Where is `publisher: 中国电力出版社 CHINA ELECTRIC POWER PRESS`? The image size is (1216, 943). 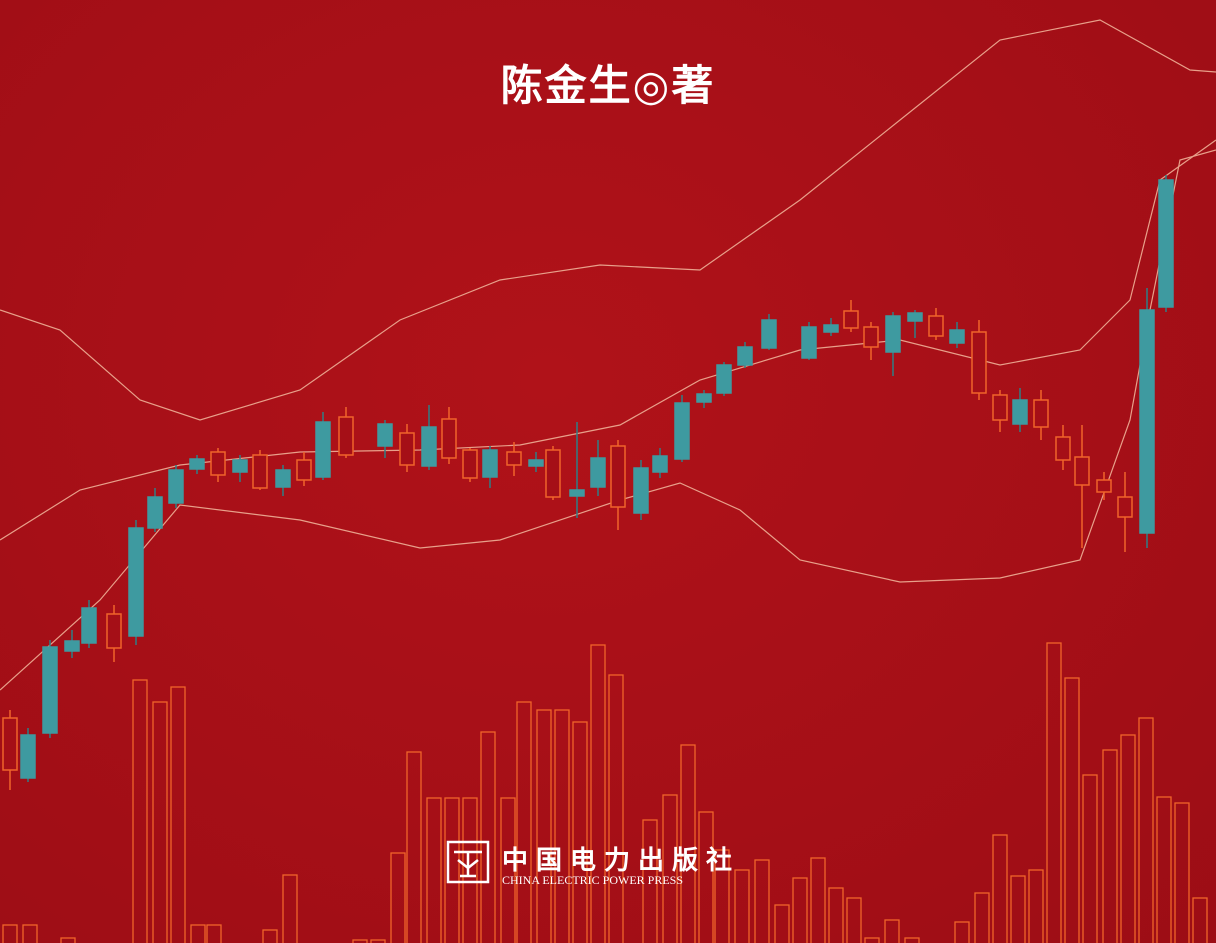 publisher: 中国电力出版社 CHINA ELECTRIC POWER PRESS is located at coordinates (596, 865).